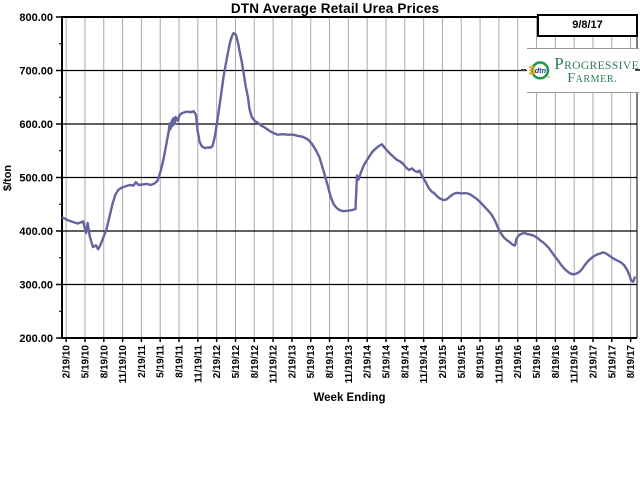 This screenshot has height=480, width=640. I want to click on x-tick-label: 11/19/14, so click(424, 364).